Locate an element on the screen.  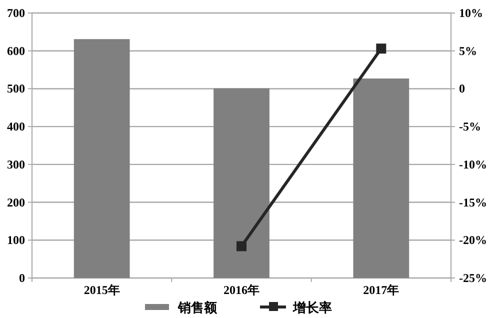
y-tick-label: 100 is located at coordinates (16, 240).